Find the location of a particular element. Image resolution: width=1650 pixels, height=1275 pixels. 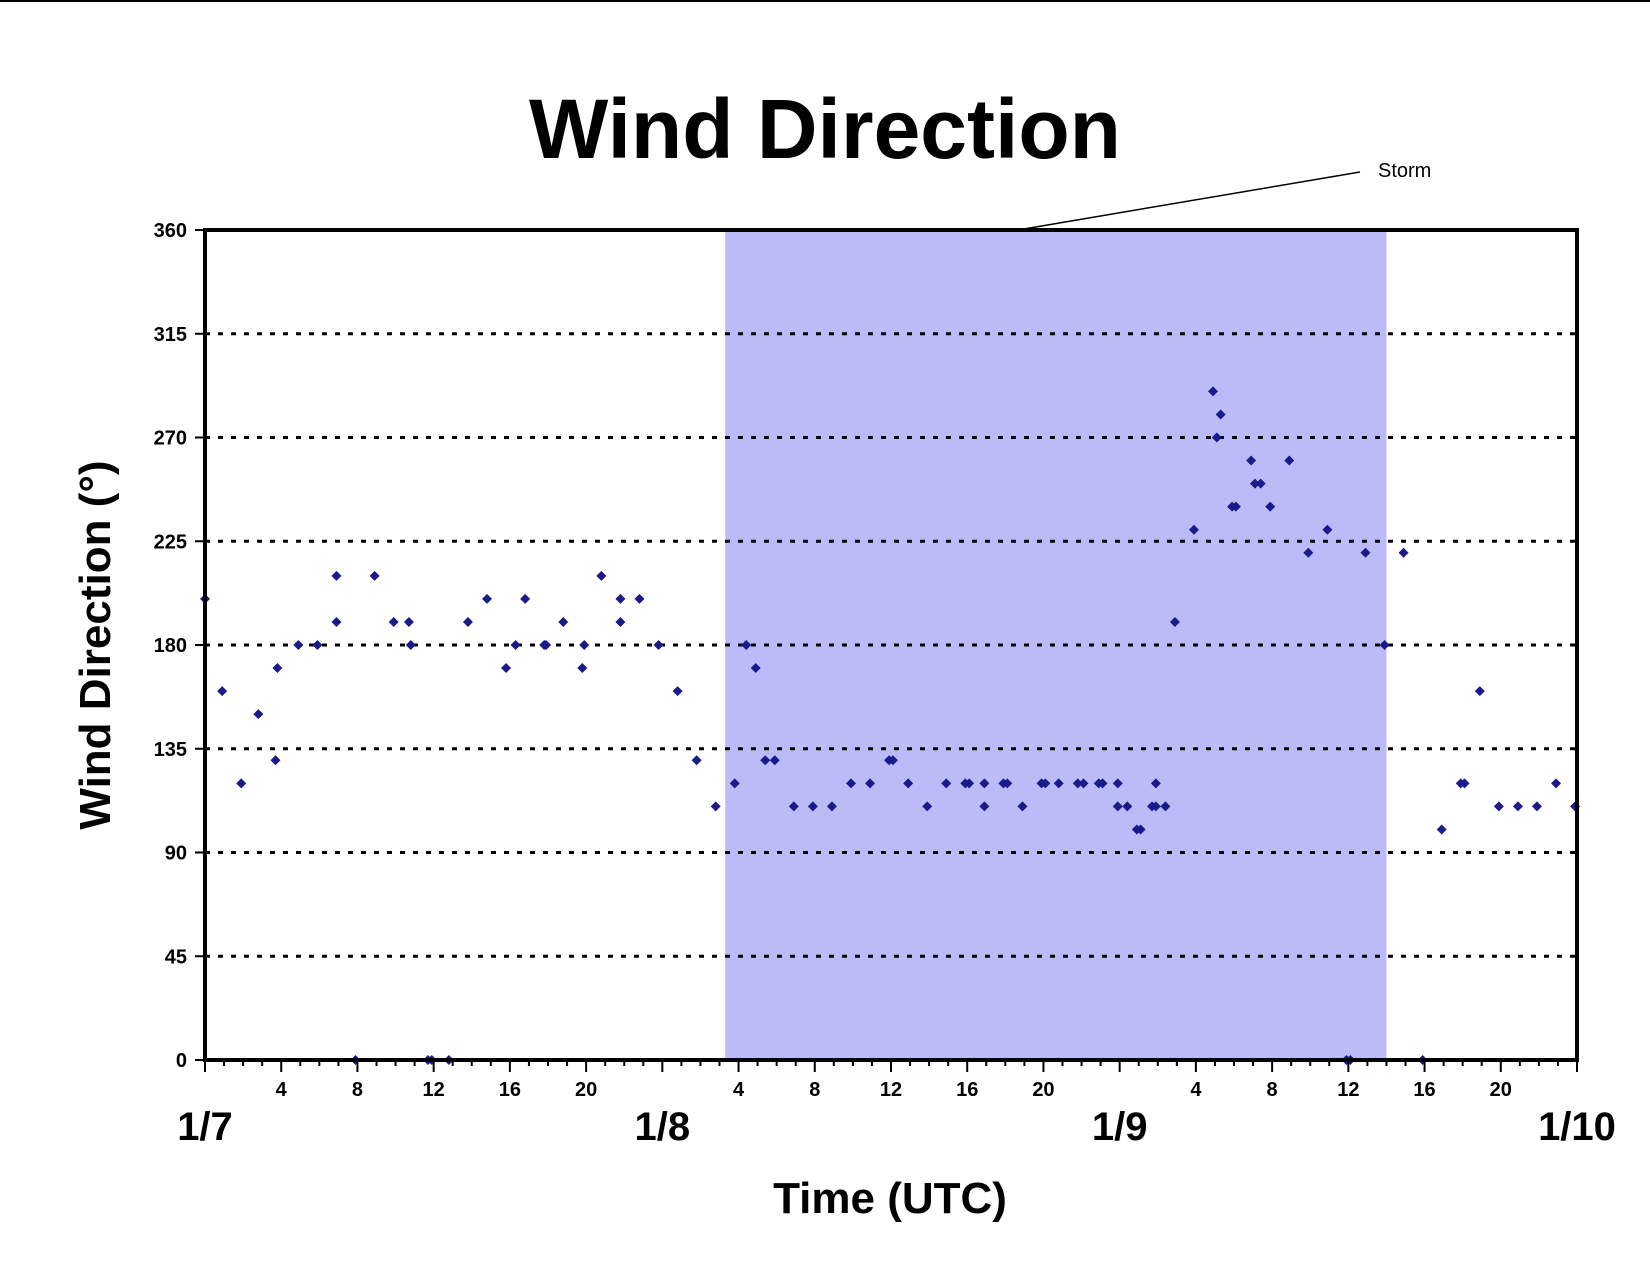

y-tick-label: 135 is located at coordinates (170, 750).